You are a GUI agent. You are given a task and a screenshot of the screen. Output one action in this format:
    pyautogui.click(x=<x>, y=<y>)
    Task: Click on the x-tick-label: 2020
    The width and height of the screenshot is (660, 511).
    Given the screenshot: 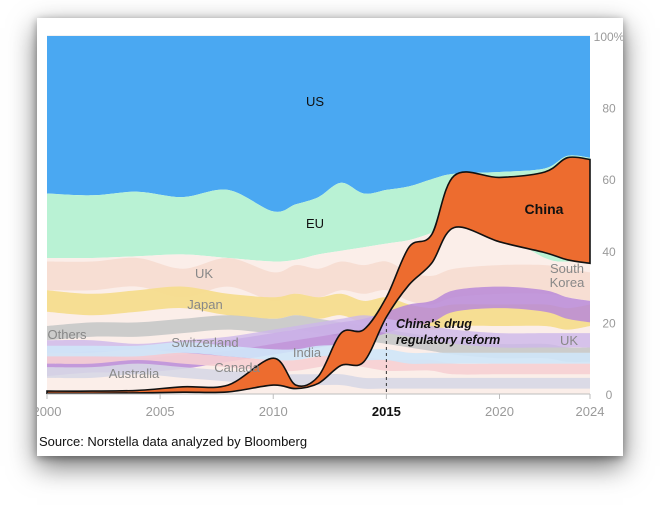 What is the action you would take?
    pyautogui.click(x=499, y=411)
    